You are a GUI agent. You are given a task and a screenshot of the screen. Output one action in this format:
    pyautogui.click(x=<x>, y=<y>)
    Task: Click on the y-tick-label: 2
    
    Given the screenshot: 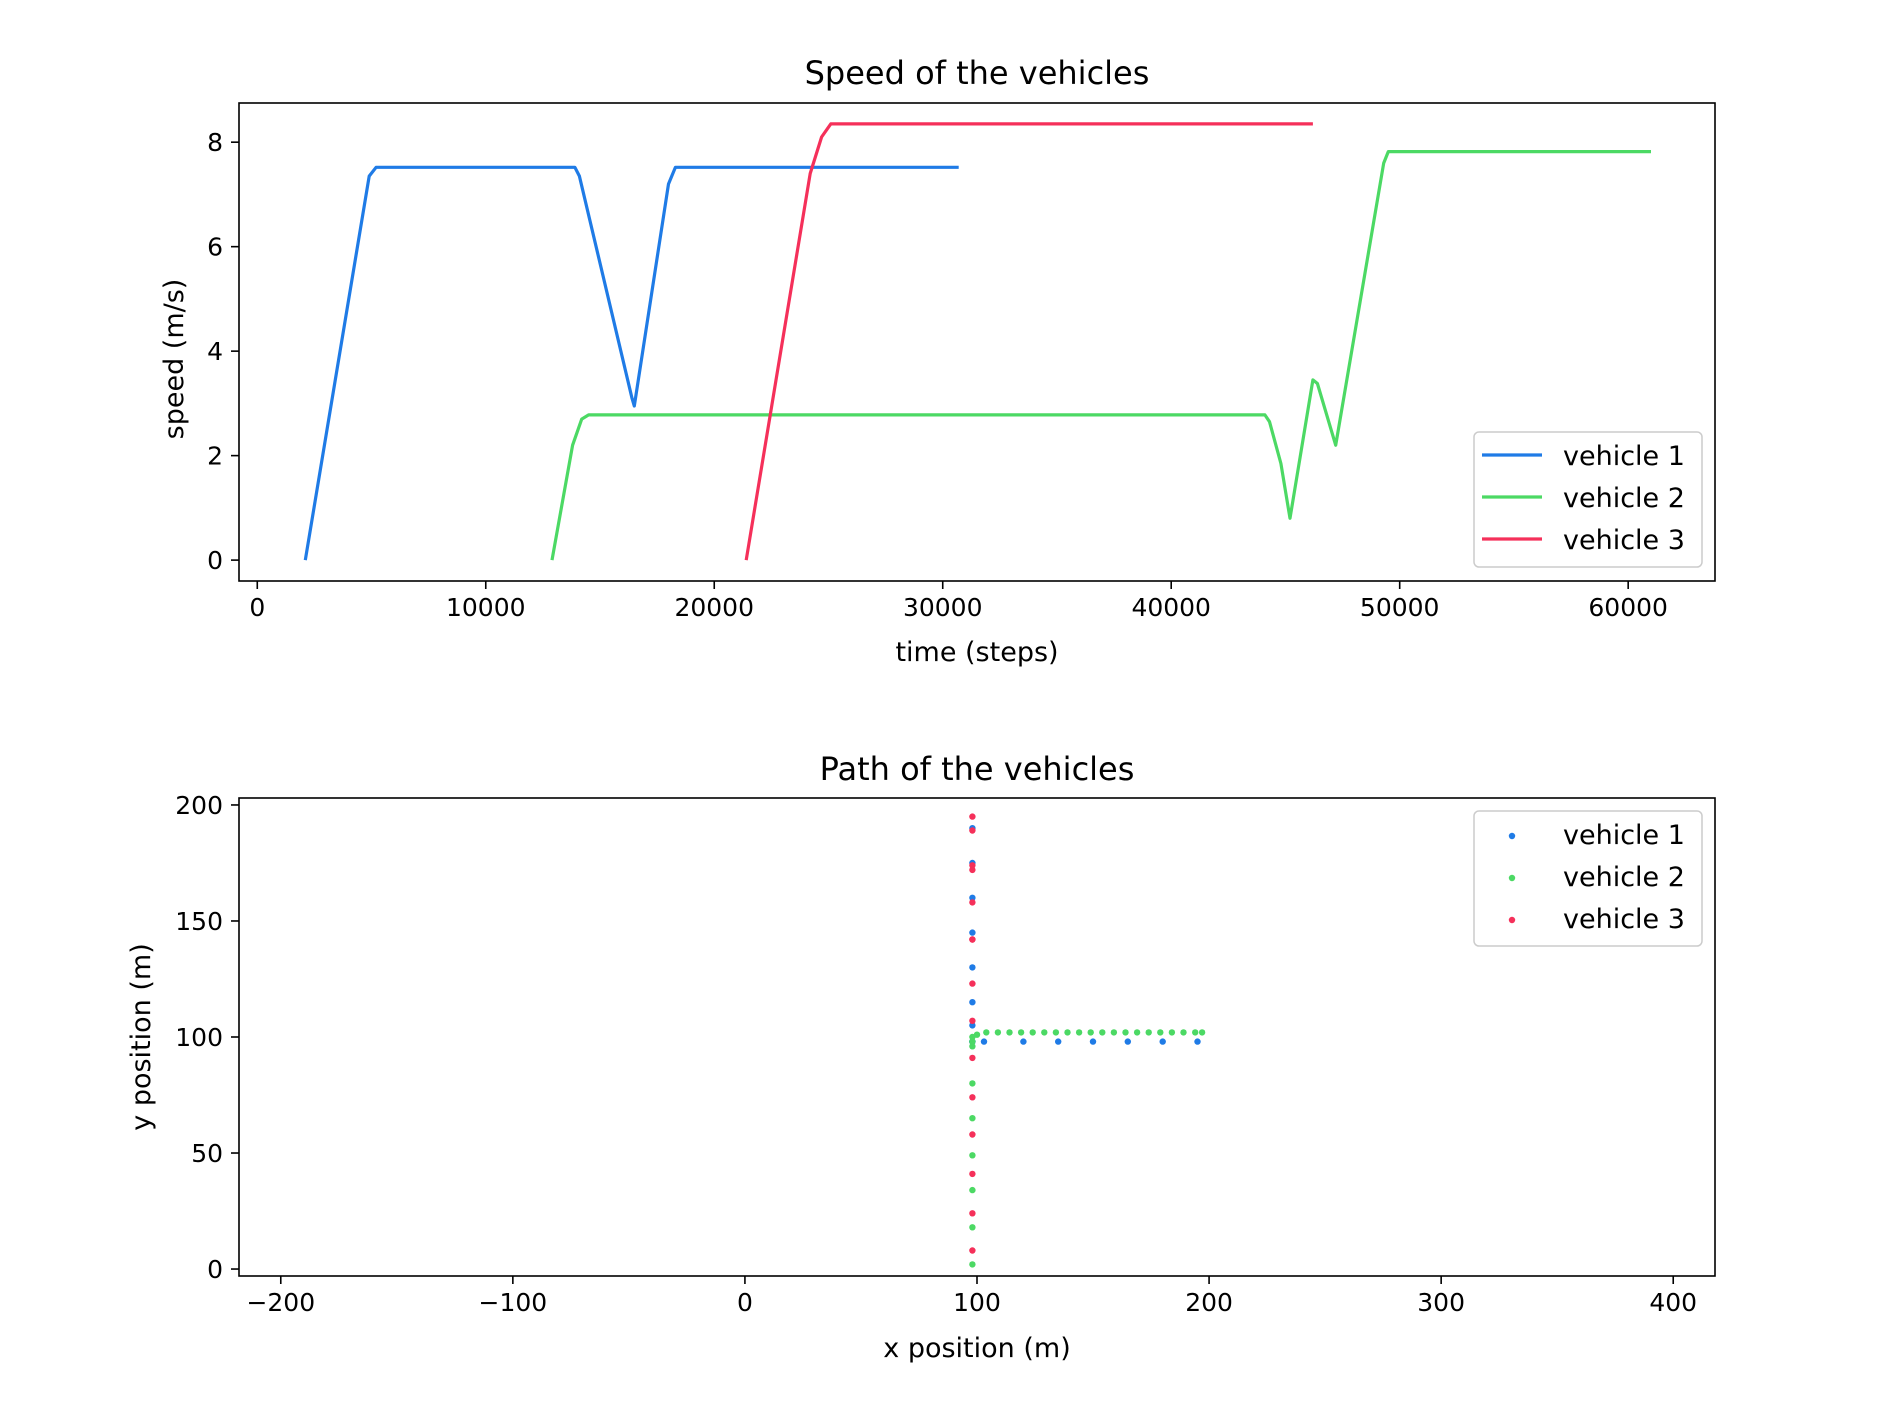 What is the action you would take?
    pyautogui.click(x=215, y=456)
    